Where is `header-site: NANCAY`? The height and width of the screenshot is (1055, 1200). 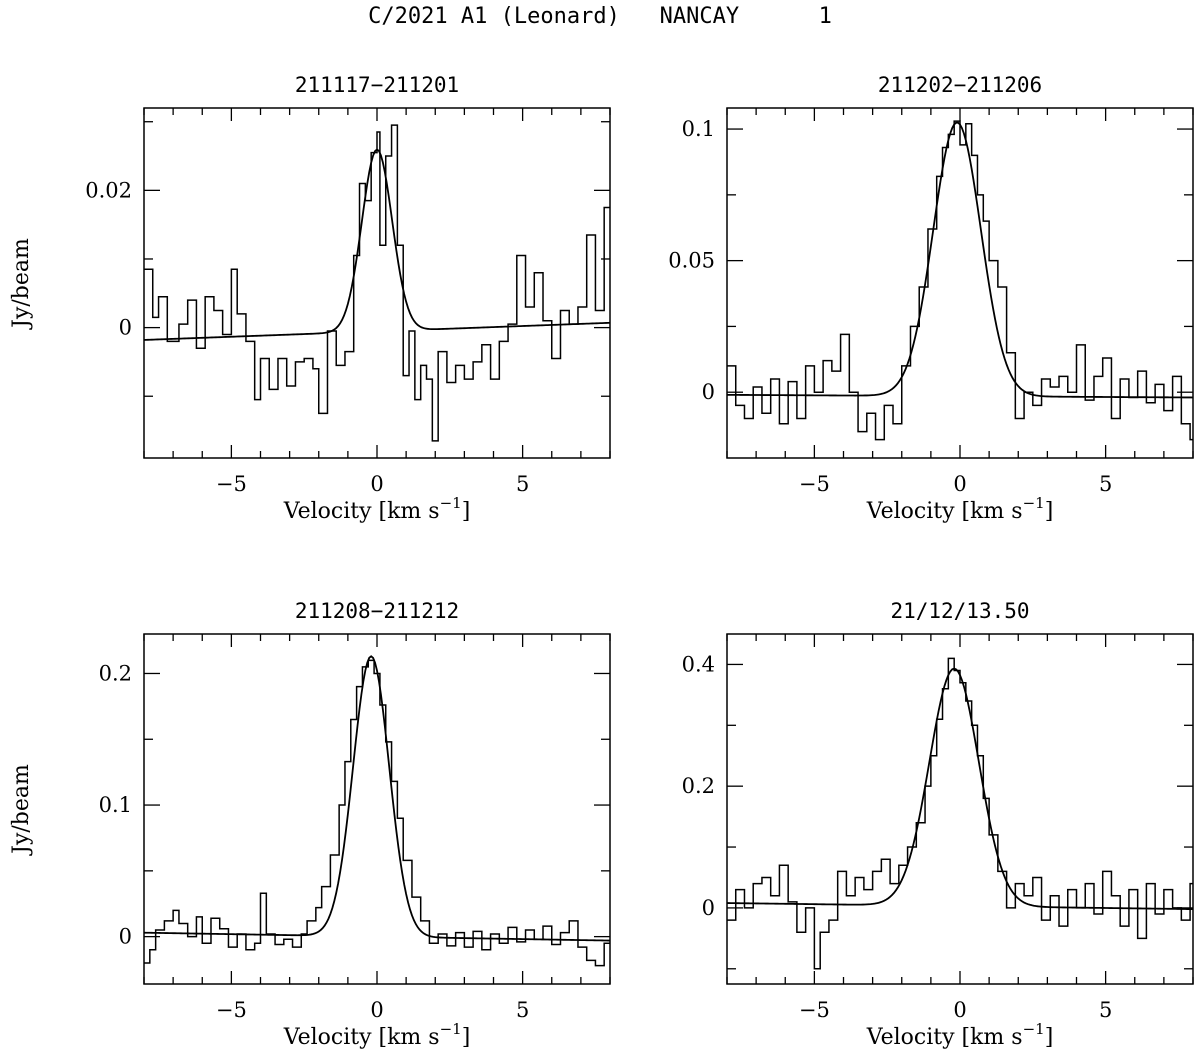 header-site: NANCAY is located at coordinates (699, 16).